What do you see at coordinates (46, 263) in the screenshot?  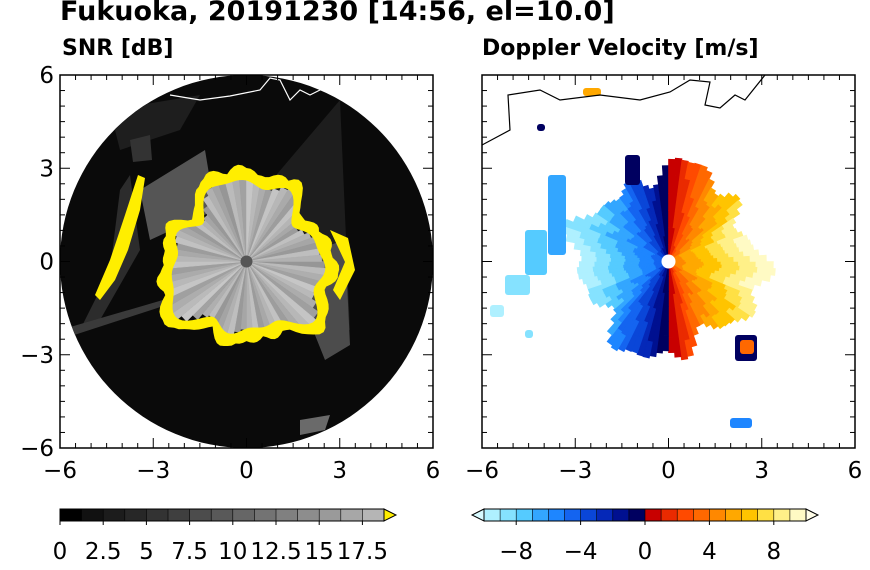 I see `y-tick-label: 0` at bounding box center [46, 263].